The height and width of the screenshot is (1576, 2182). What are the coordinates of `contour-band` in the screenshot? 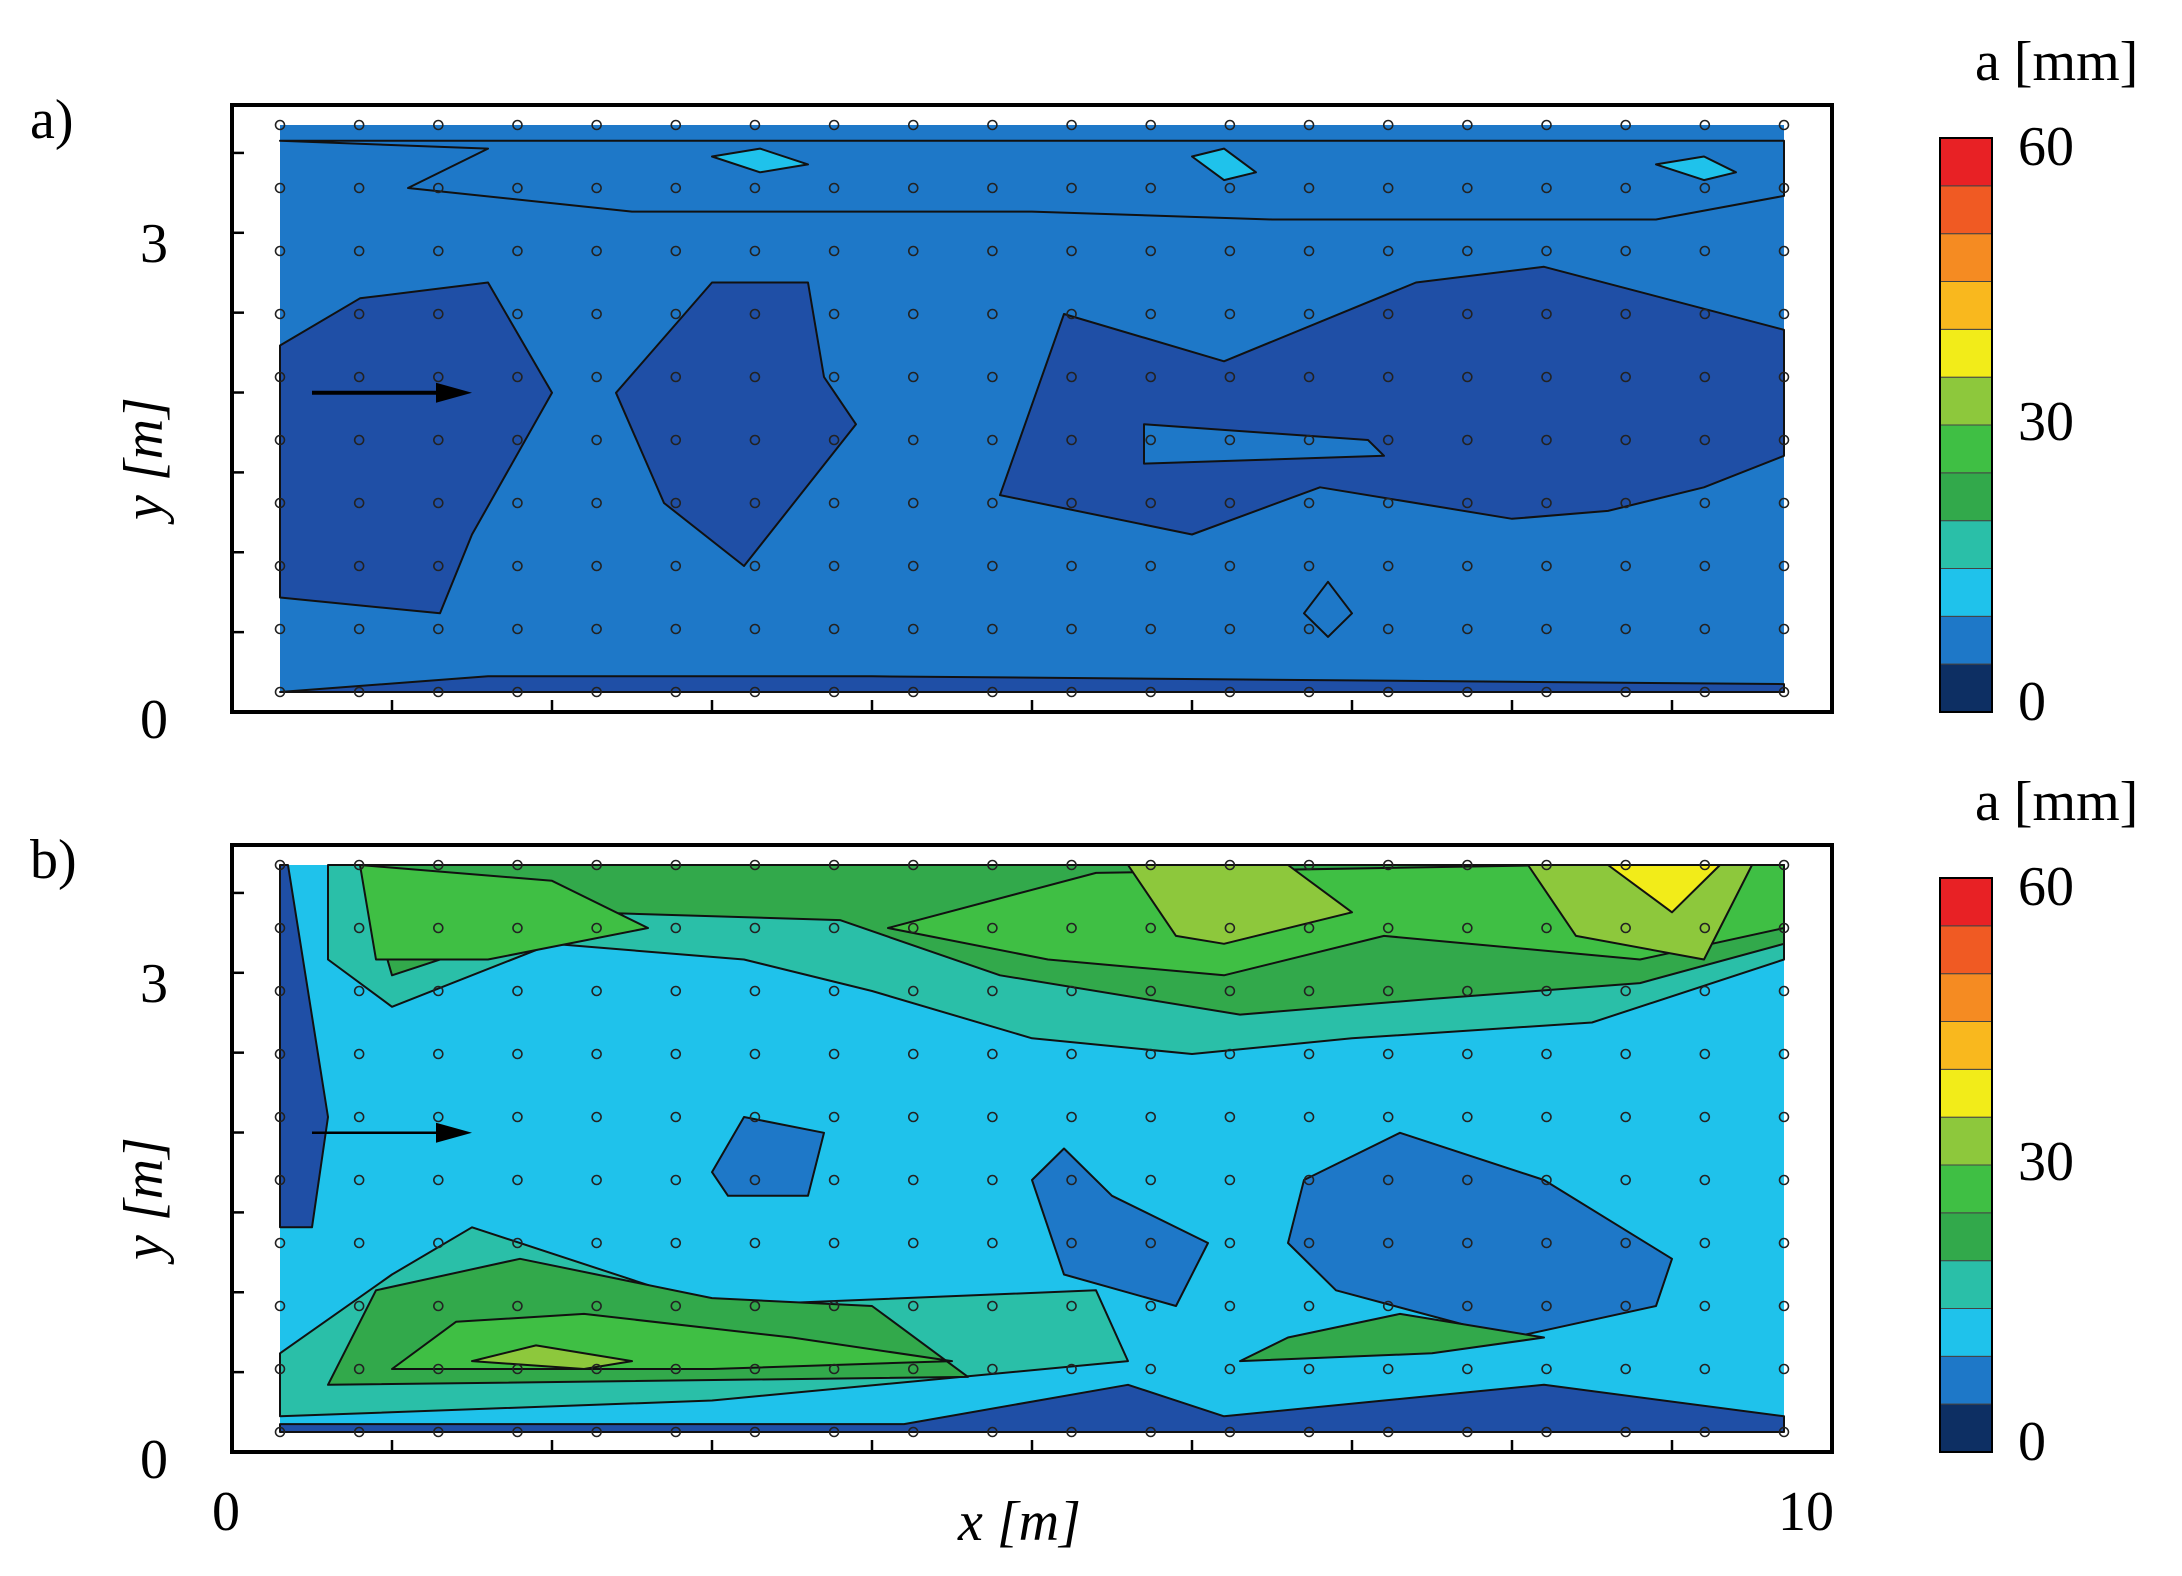 It's located at (1392, 1337).